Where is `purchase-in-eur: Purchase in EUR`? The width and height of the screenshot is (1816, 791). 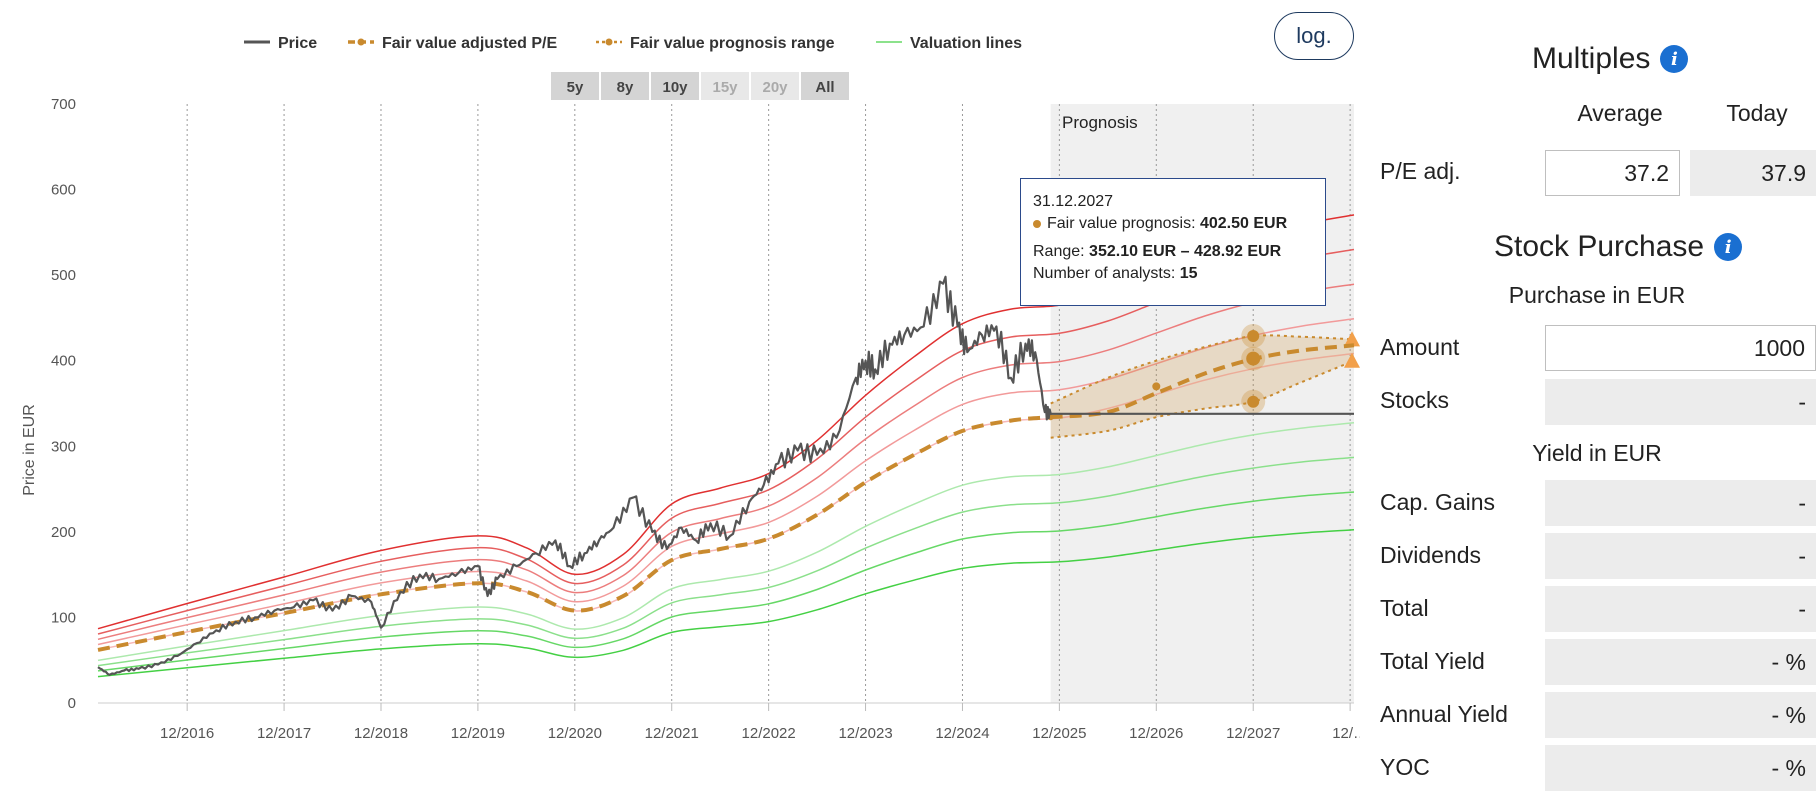
purchase-in-eur: Purchase in EUR is located at coordinates (1597, 295).